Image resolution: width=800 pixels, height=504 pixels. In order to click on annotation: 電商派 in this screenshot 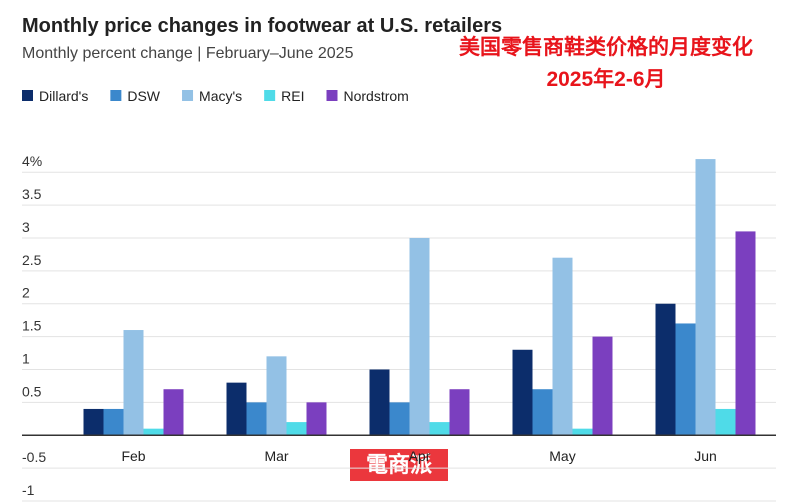, I will do `click(399, 464)`.